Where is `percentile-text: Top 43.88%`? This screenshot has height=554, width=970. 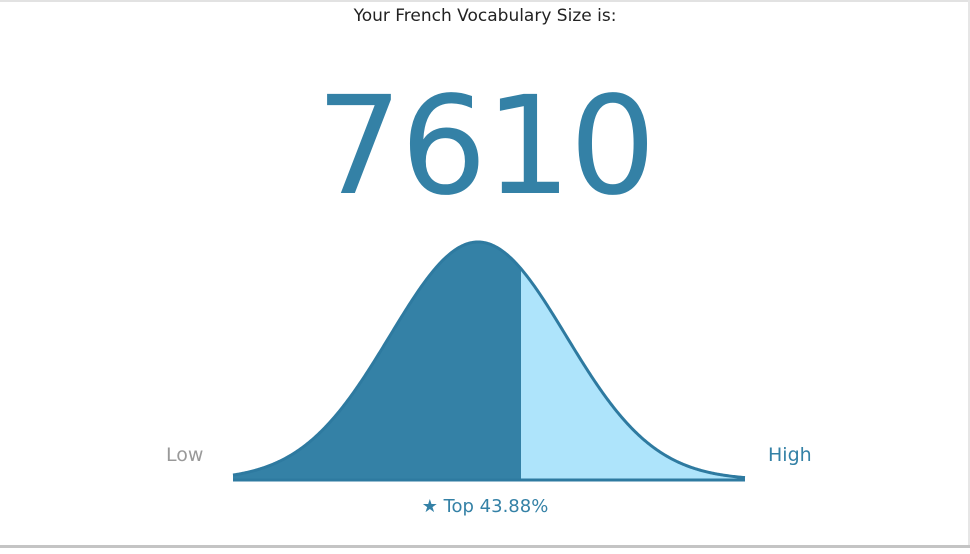 percentile-text: Top 43.88% is located at coordinates (496, 506).